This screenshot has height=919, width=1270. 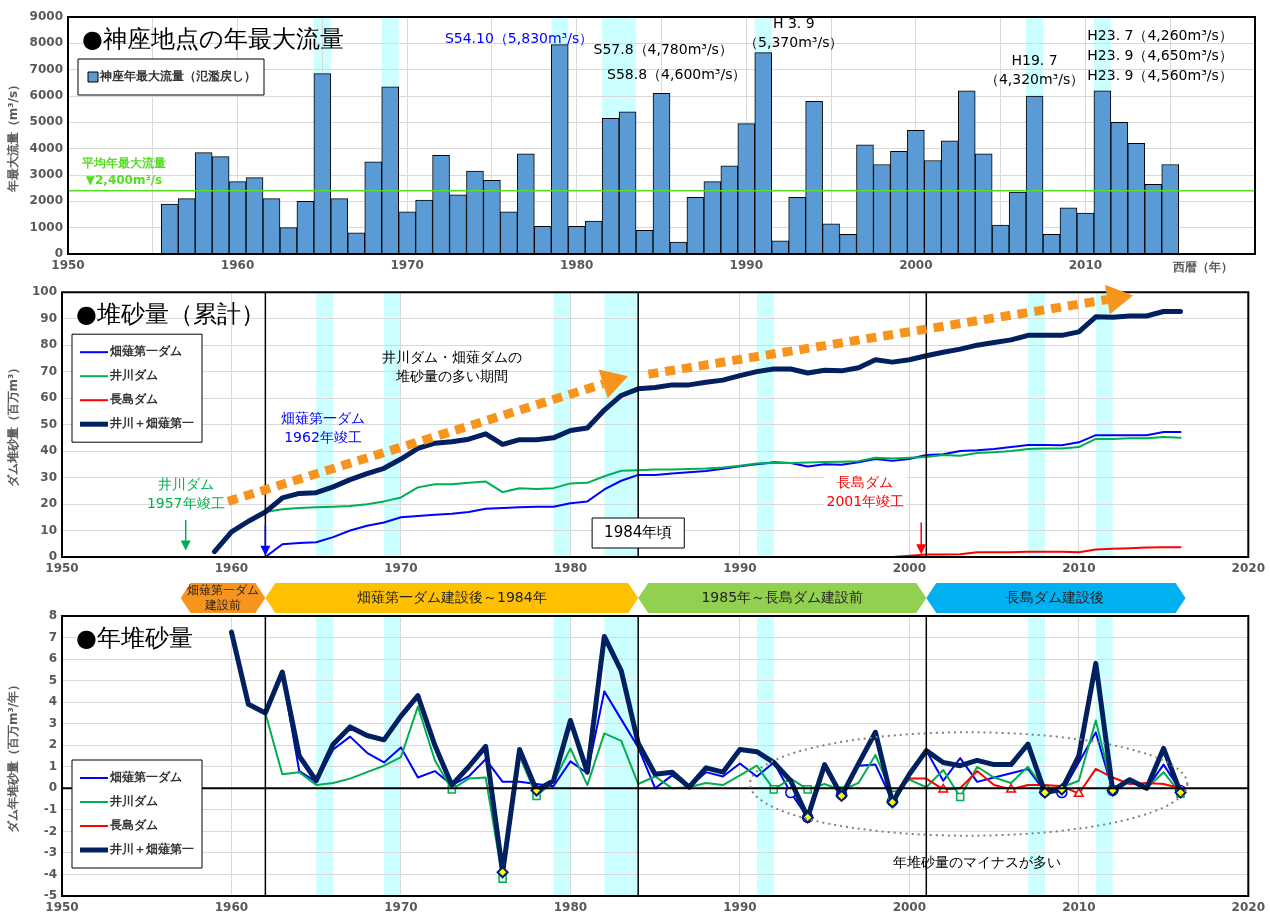 What do you see at coordinates (1160, 35) in the screenshot?
I see `annotation: H23. 7（4,260m³/s）` at bounding box center [1160, 35].